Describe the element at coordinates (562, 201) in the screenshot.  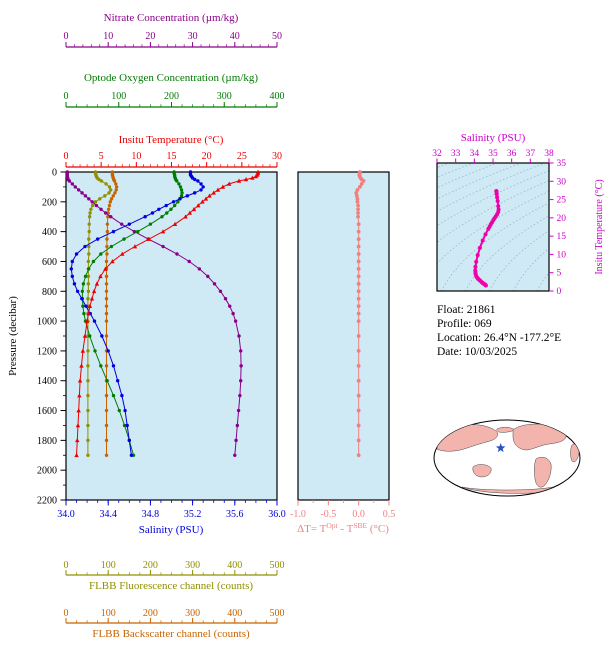
I see `ts-temperature-tick-label: 25` at that location.